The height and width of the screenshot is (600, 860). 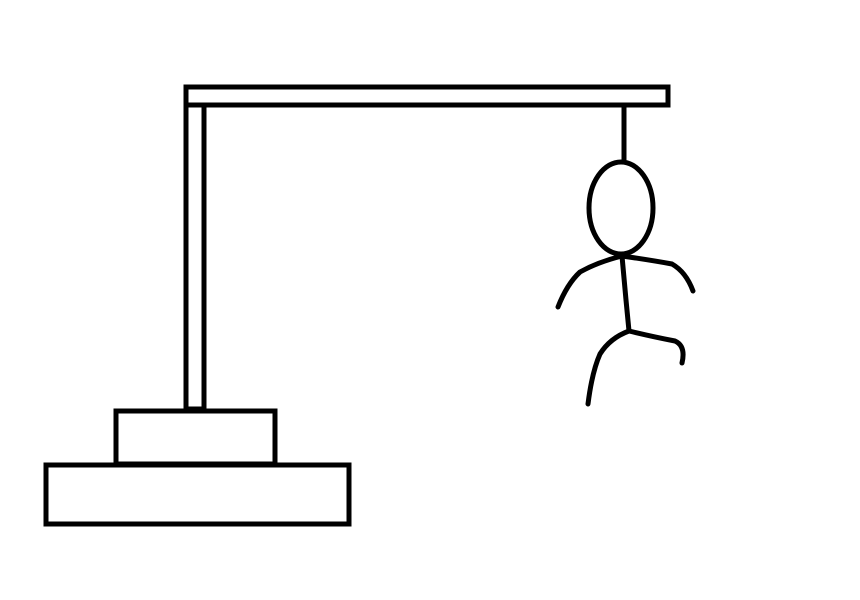 What do you see at coordinates (656, 347) in the screenshot?
I see `figure-right-leg` at bounding box center [656, 347].